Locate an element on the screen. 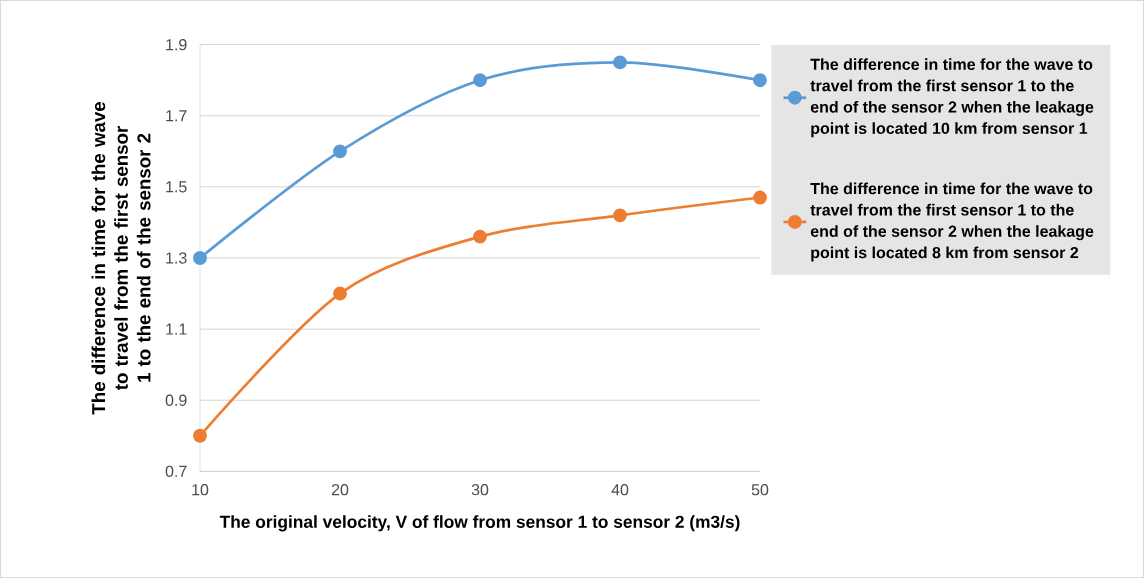  y-tick-label: 1.5 is located at coordinates (176, 187).